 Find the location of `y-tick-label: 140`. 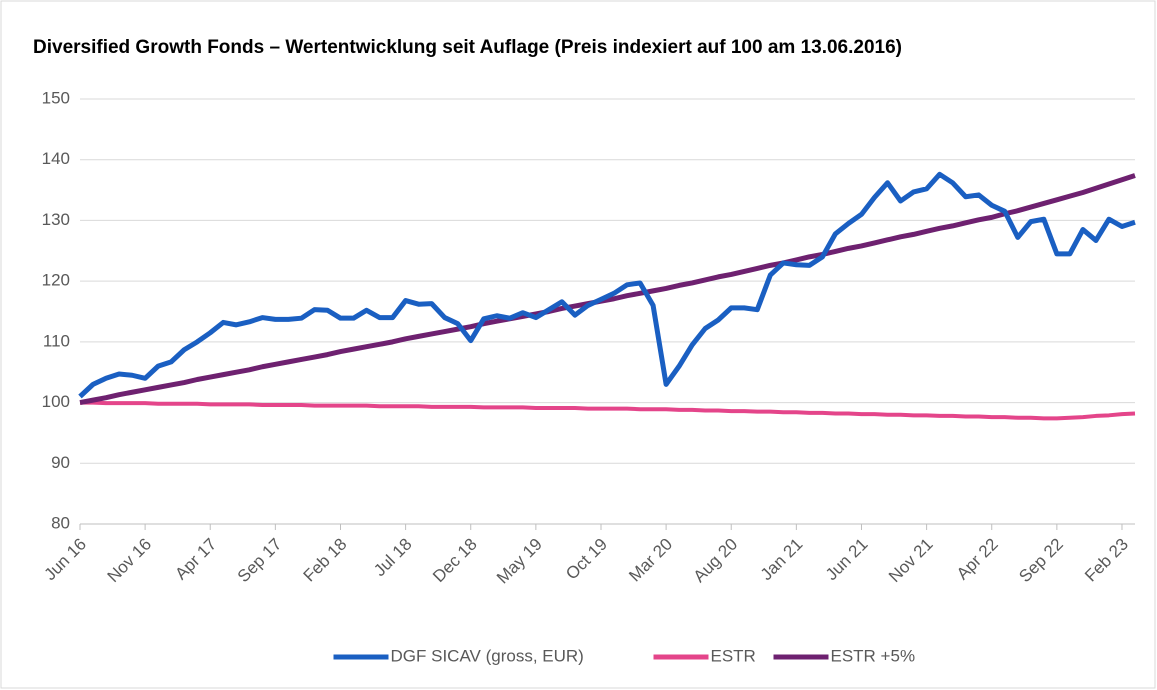

y-tick-label: 140 is located at coordinates (56, 158).